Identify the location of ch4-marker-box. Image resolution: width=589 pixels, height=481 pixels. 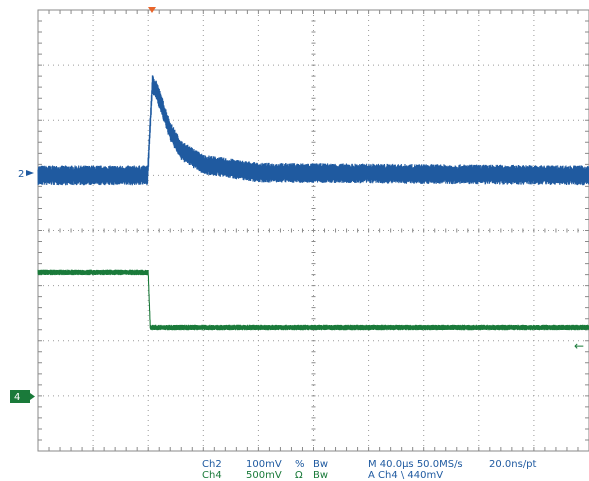
(20, 396).